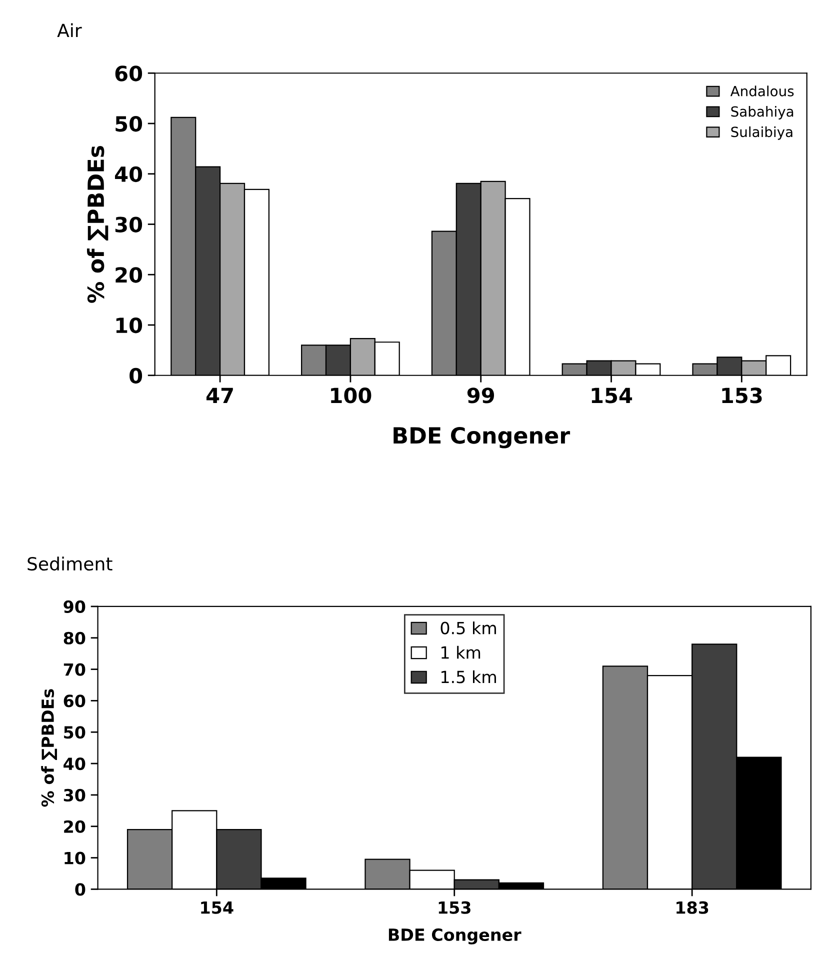 This screenshot has height=975, width=815. What do you see at coordinates (461, 652) in the screenshot?
I see `legend-label: 1 km` at bounding box center [461, 652].